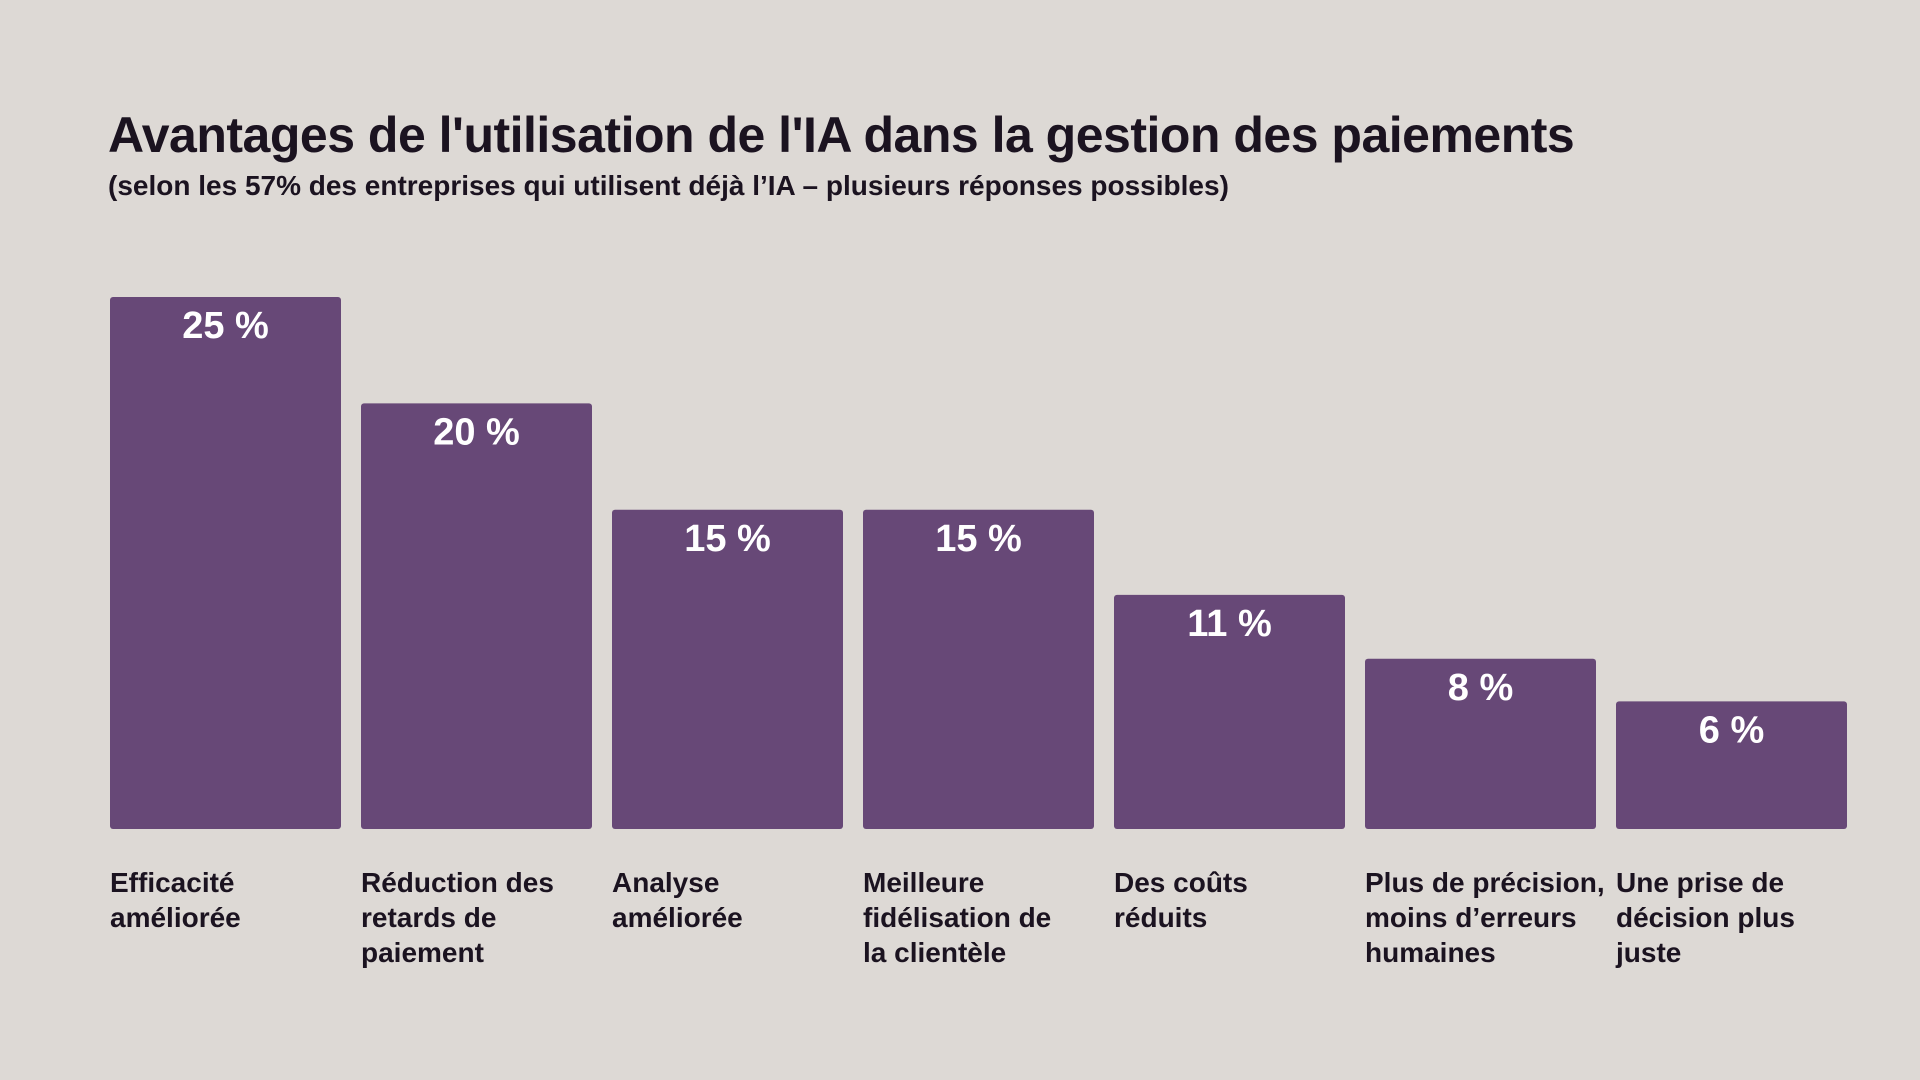 This screenshot has height=1080, width=1920. What do you see at coordinates (677, 900) in the screenshot?
I see `category-label: Analyse améliorée` at bounding box center [677, 900].